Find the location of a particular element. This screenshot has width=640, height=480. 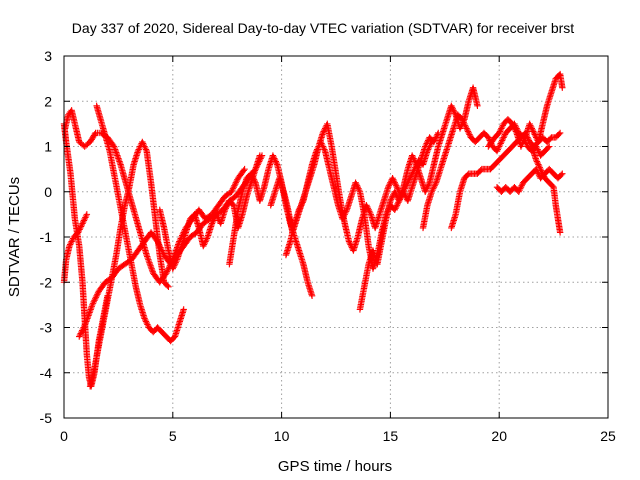

y-tick-label: -4 is located at coordinates (46, 373).